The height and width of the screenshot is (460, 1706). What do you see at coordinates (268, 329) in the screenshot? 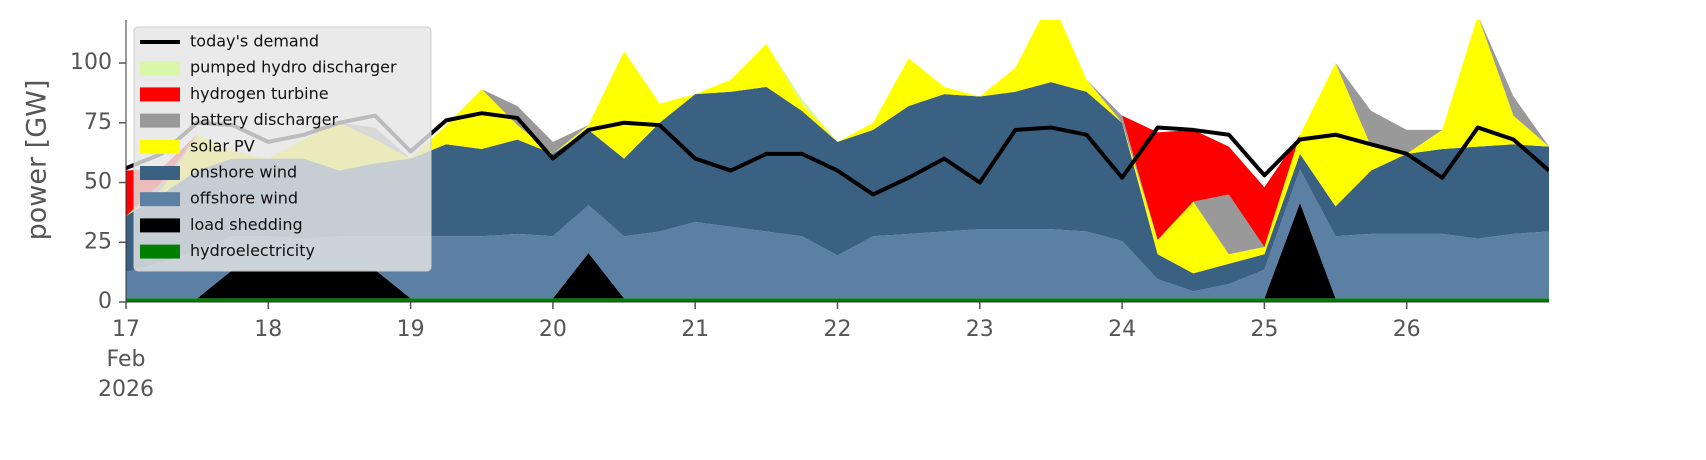
I see `x-tick-label: 18` at bounding box center [268, 329].